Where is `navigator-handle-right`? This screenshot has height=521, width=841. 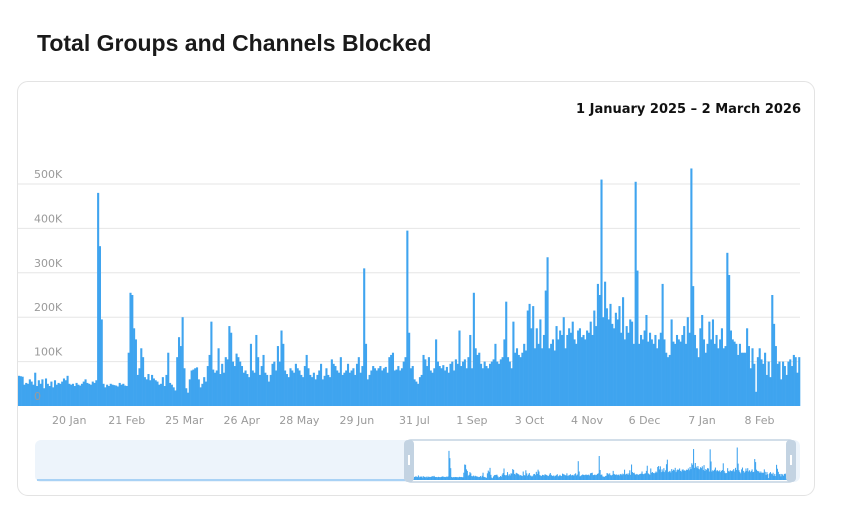 navigator-handle-right is located at coordinates (791, 461).